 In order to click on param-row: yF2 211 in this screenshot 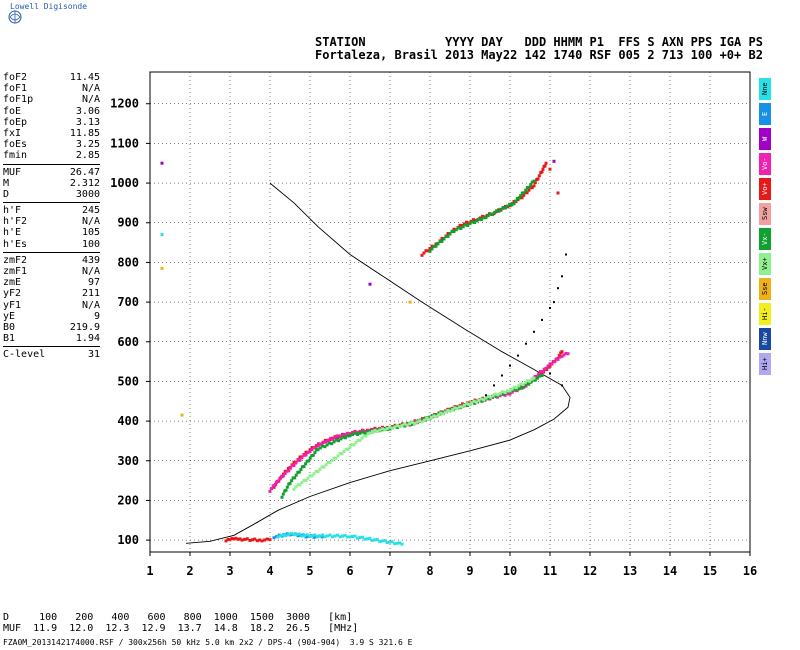, I will do `click(51, 293)`.